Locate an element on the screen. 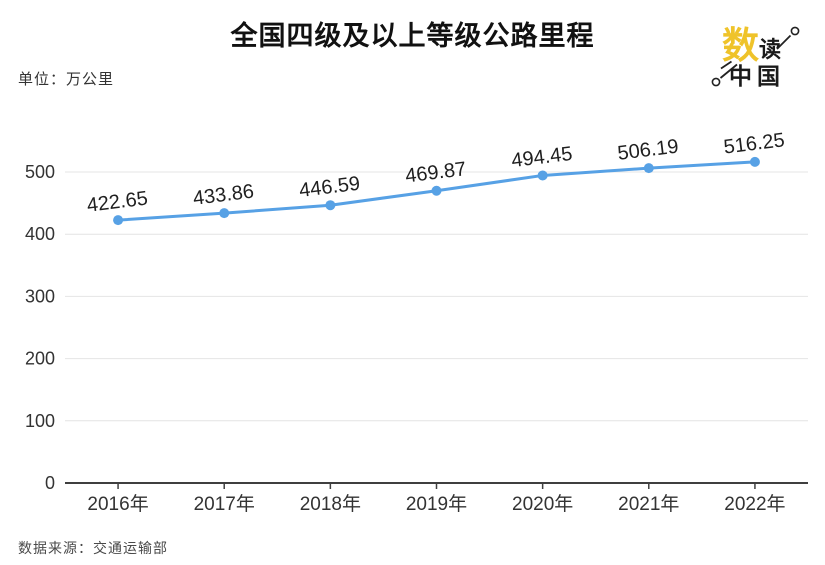  logo-node-circle-bottom is located at coordinates (716, 82).